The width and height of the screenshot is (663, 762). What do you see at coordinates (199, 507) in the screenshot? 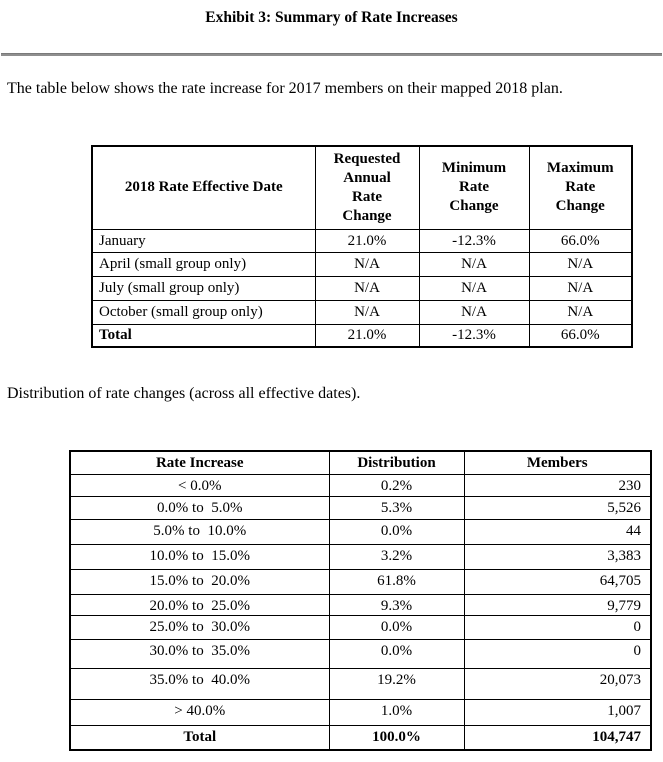
I see `cell-rate-range: 0.0% to 5.0%` at bounding box center [199, 507].